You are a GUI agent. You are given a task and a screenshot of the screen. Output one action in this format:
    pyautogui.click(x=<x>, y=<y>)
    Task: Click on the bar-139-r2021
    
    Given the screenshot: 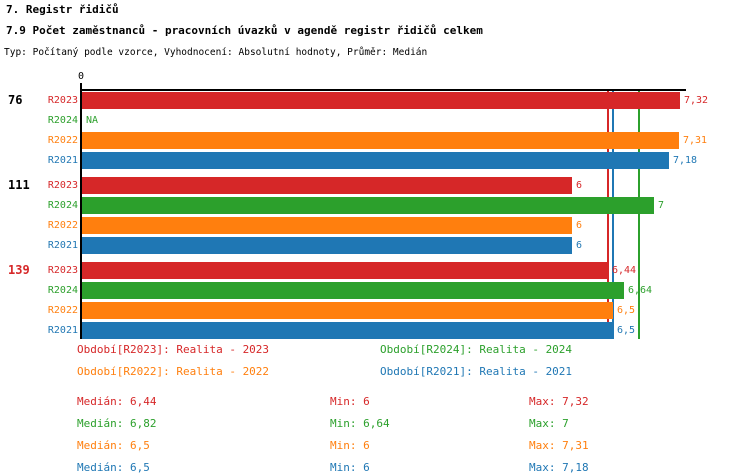 What is the action you would take?
    pyautogui.click(x=347, y=330)
    